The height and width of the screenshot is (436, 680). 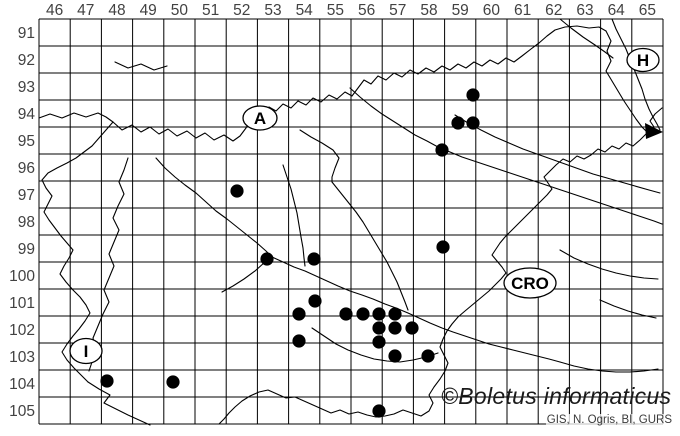 I want to click on watermark: ©Boletus informaticus, so click(x=556, y=396).